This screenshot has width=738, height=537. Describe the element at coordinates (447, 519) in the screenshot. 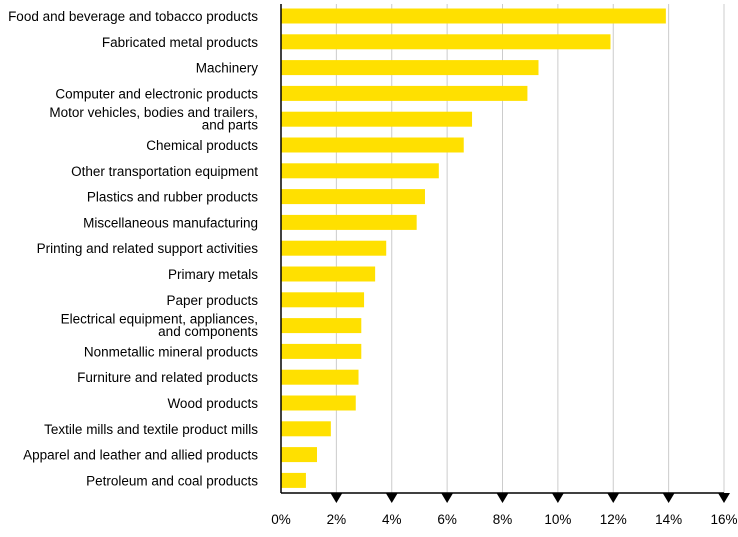

I see `x-tick-label: 6%` at that location.